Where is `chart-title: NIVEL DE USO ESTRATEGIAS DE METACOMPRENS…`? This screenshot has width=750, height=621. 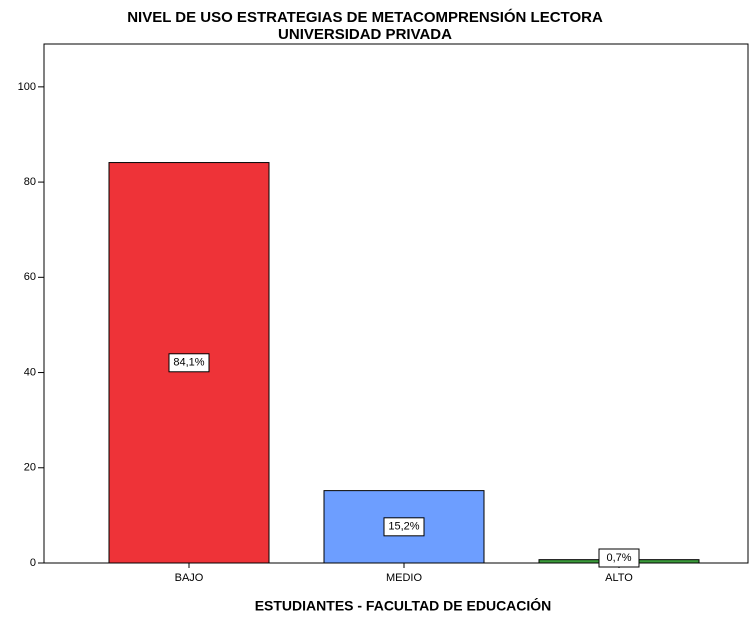 chart-title: NIVEL DE USO ESTRATEGIAS DE METACOMPRENS… is located at coordinates (365, 17).